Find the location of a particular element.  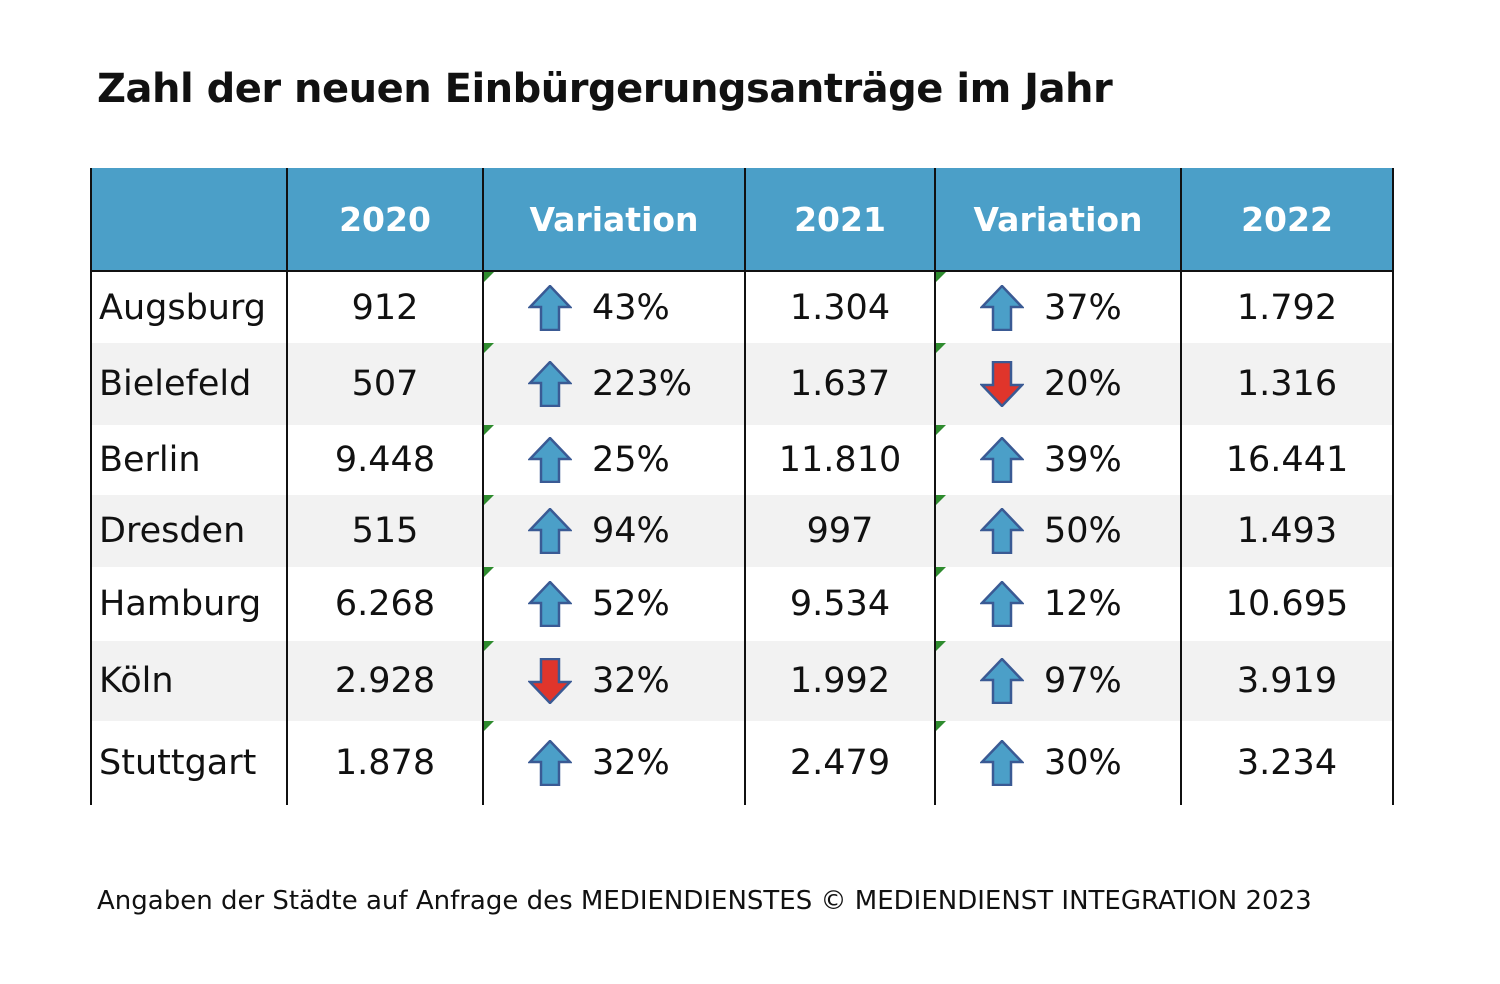

city-name: Dresden is located at coordinates (189, 531).